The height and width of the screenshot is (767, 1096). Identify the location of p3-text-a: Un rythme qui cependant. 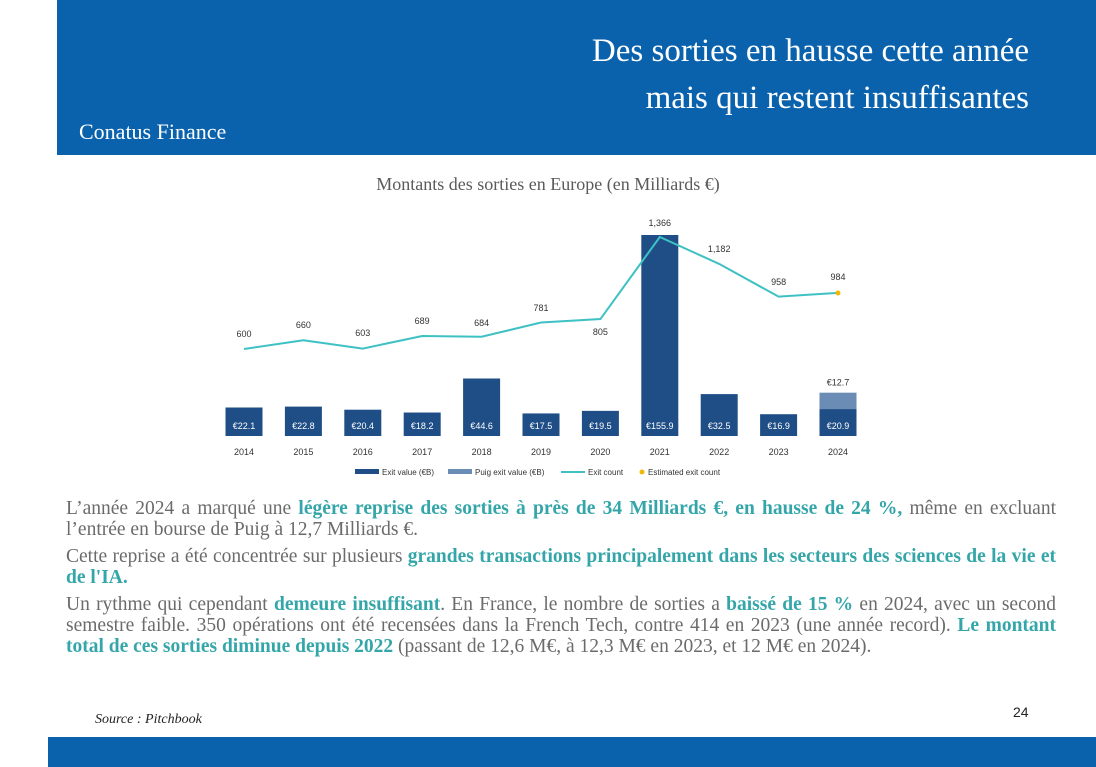
(170, 604).